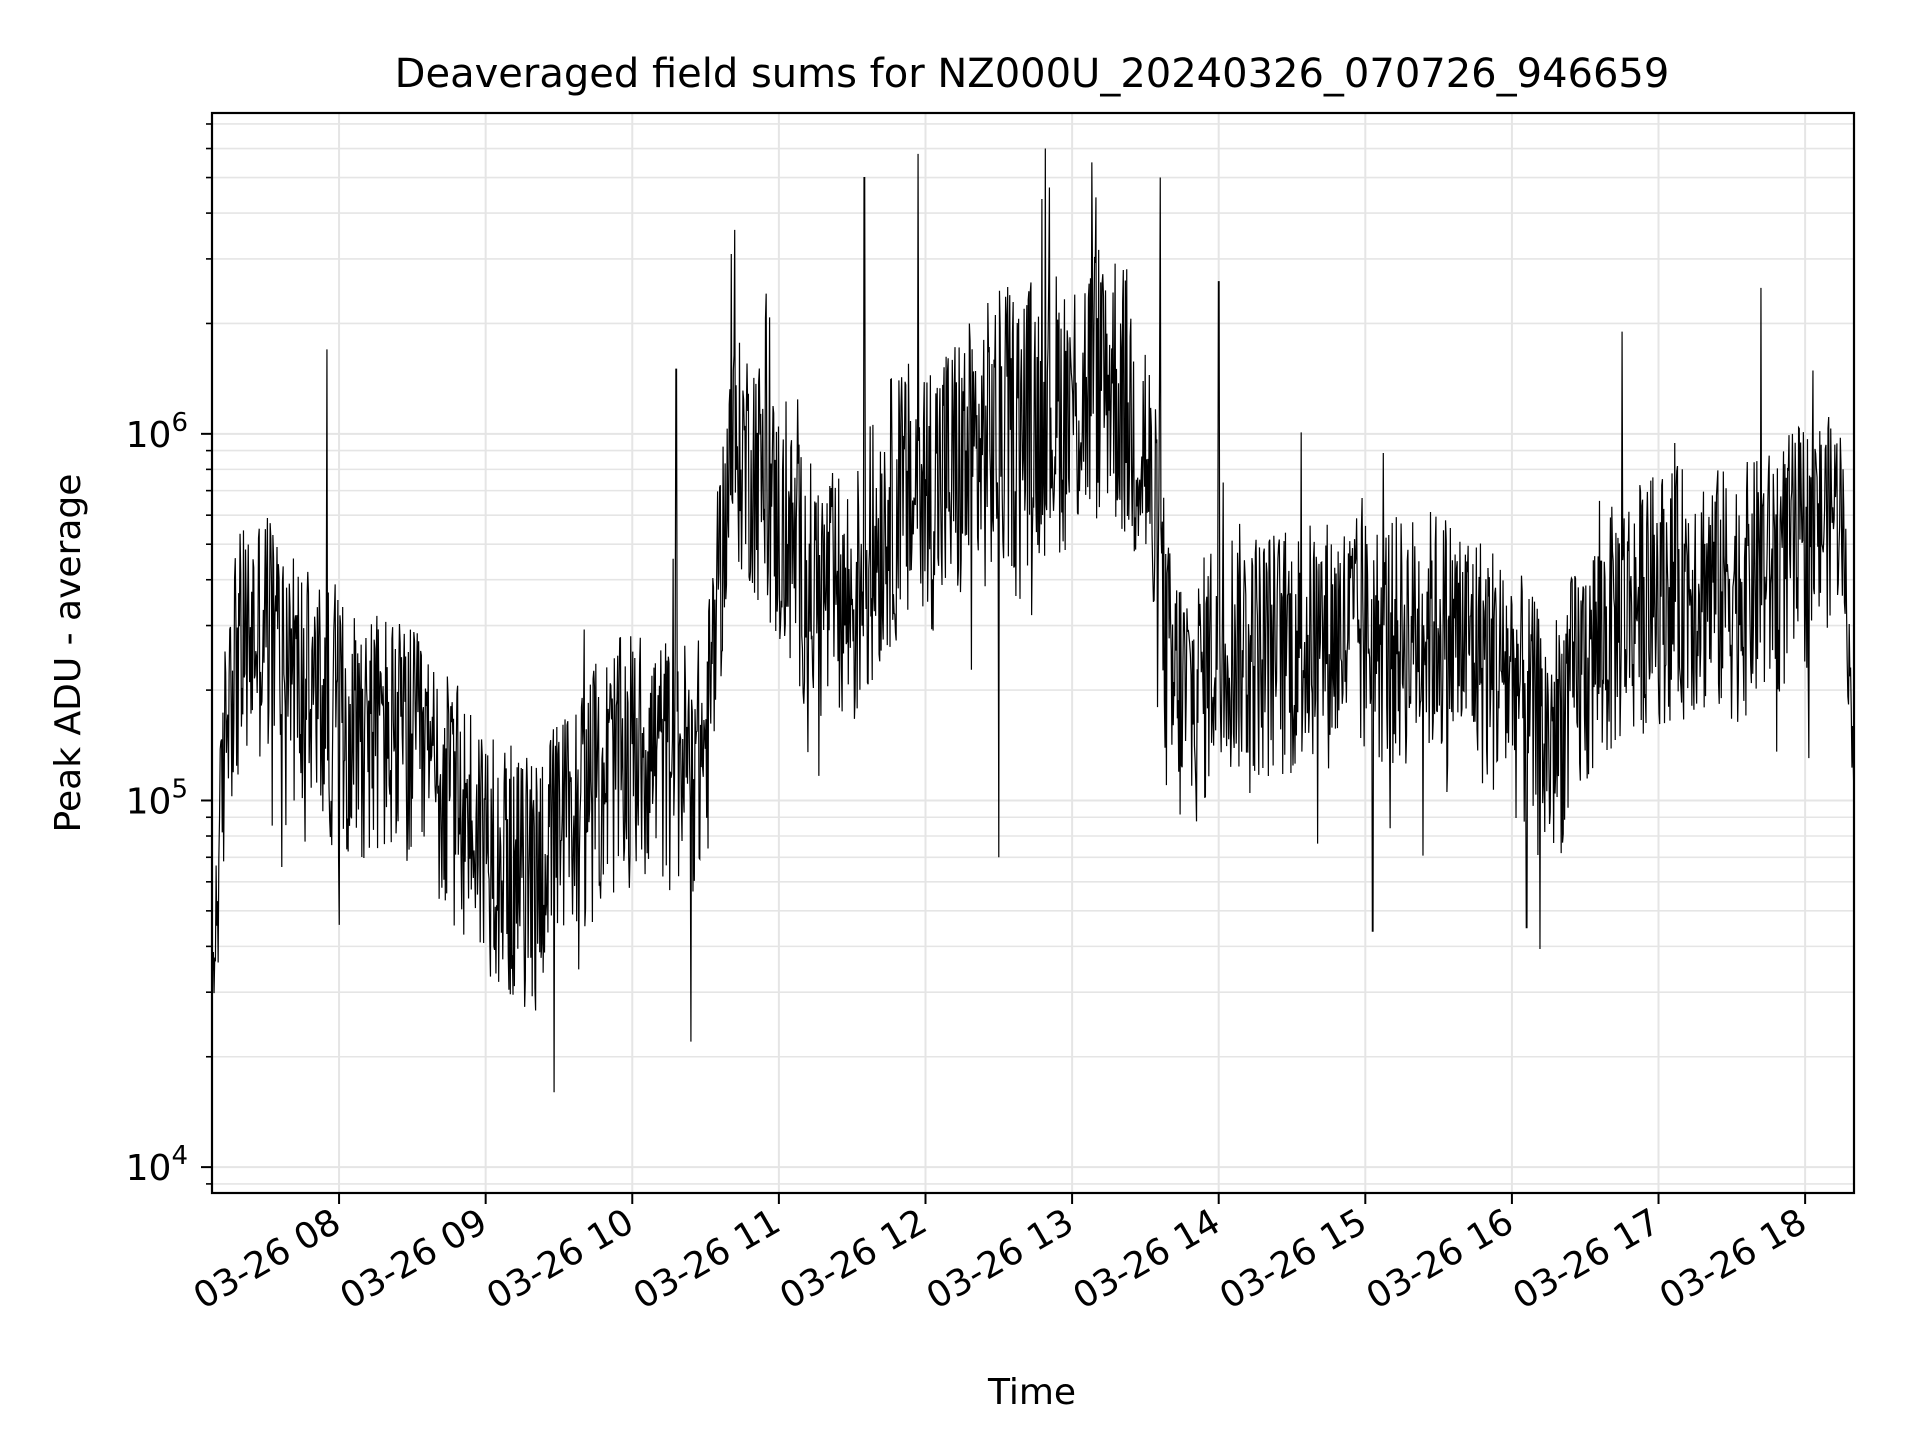 The height and width of the screenshot is (1440, 1920). What do you see at coordinates (169, 656) in the screenshot?
I see `y-axis-ticks: 10⁴ 10⁵ 10⁶` at bounding box center [169, 656].